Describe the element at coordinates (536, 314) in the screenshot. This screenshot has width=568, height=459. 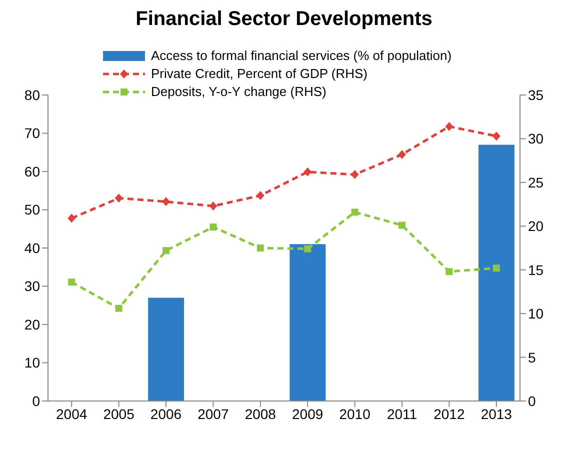
I see `y2-tick-label: 10` at that location.